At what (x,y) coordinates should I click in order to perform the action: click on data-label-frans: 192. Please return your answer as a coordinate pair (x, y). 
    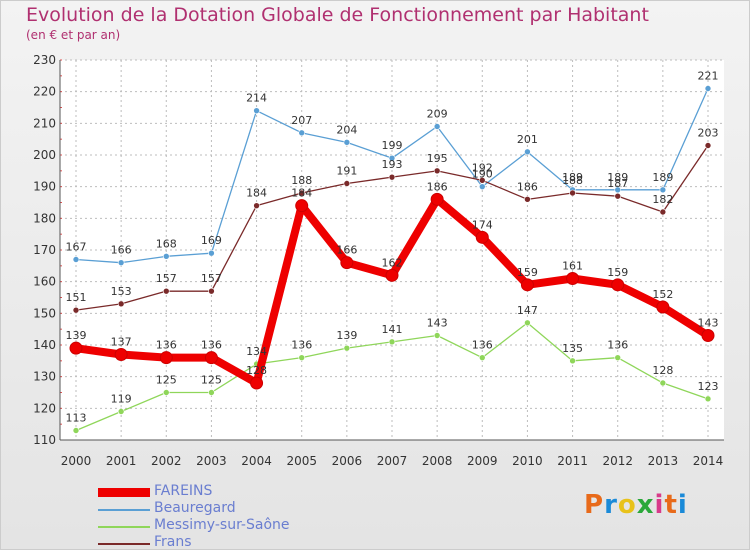
    Looking at the image, I should click on (482, 167).